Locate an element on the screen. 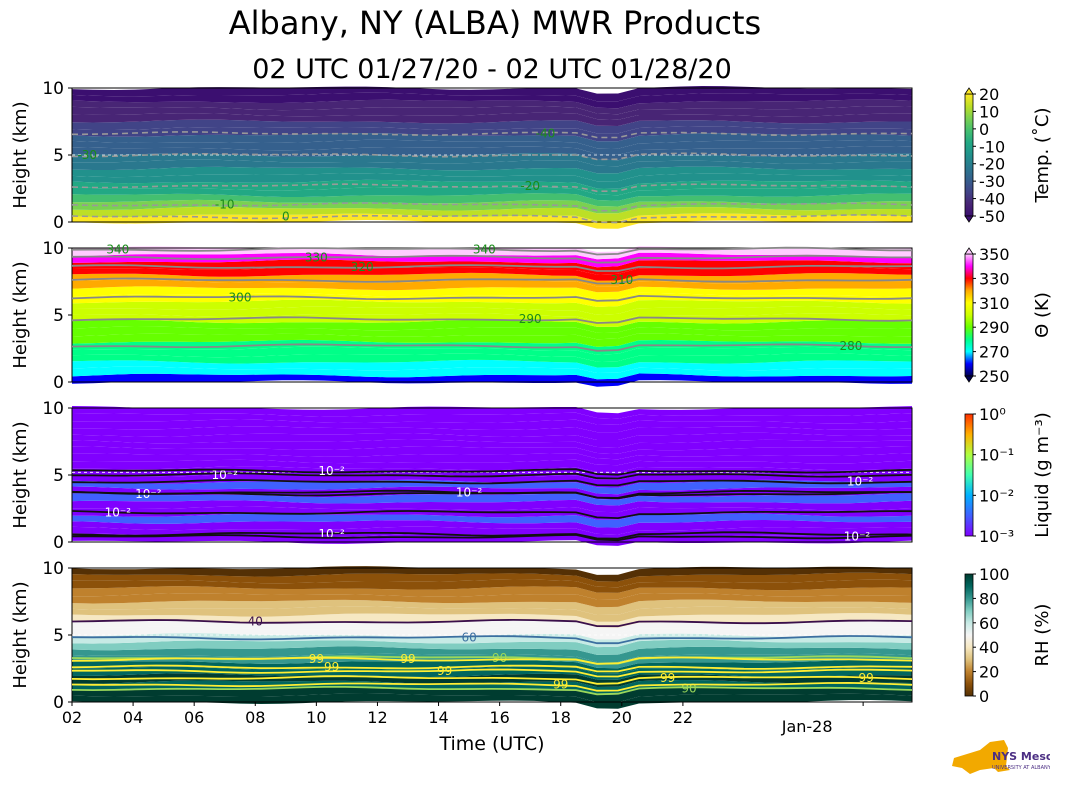 The width and height of the screenshot is (1066, 806). colorbar-tick-label: 80 is located at coordinates (989, 598).